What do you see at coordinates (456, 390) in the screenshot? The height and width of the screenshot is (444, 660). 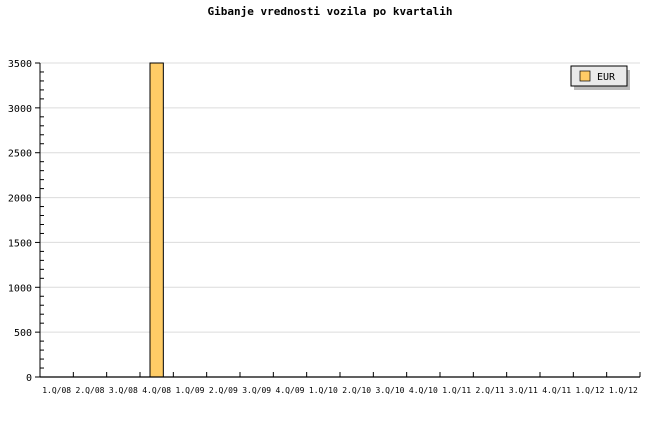 I see `x-tick-label: 1.Q/11` at bounding box center [456, 390].